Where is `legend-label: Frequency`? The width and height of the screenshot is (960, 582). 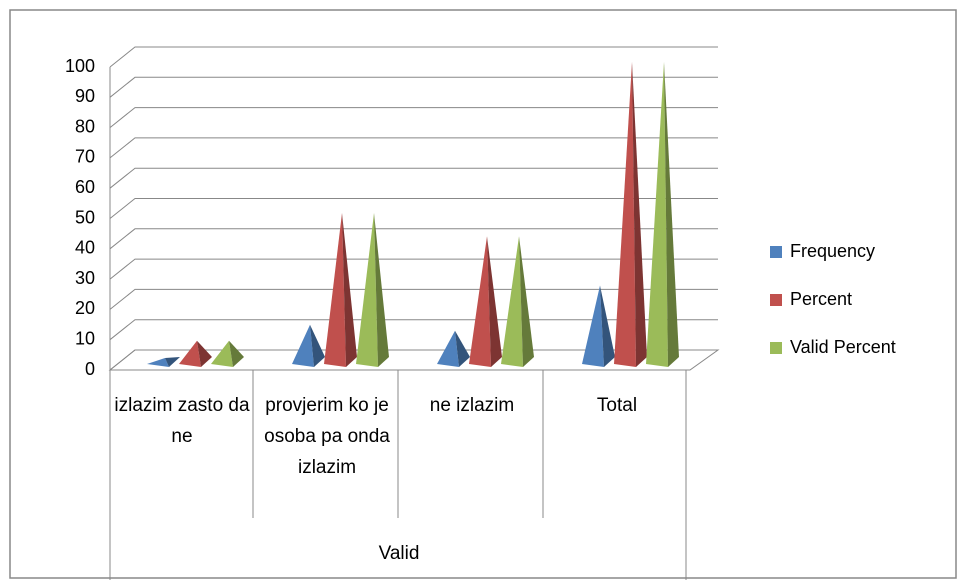 legend-label: Frequency is located at coordinates (832, 251).